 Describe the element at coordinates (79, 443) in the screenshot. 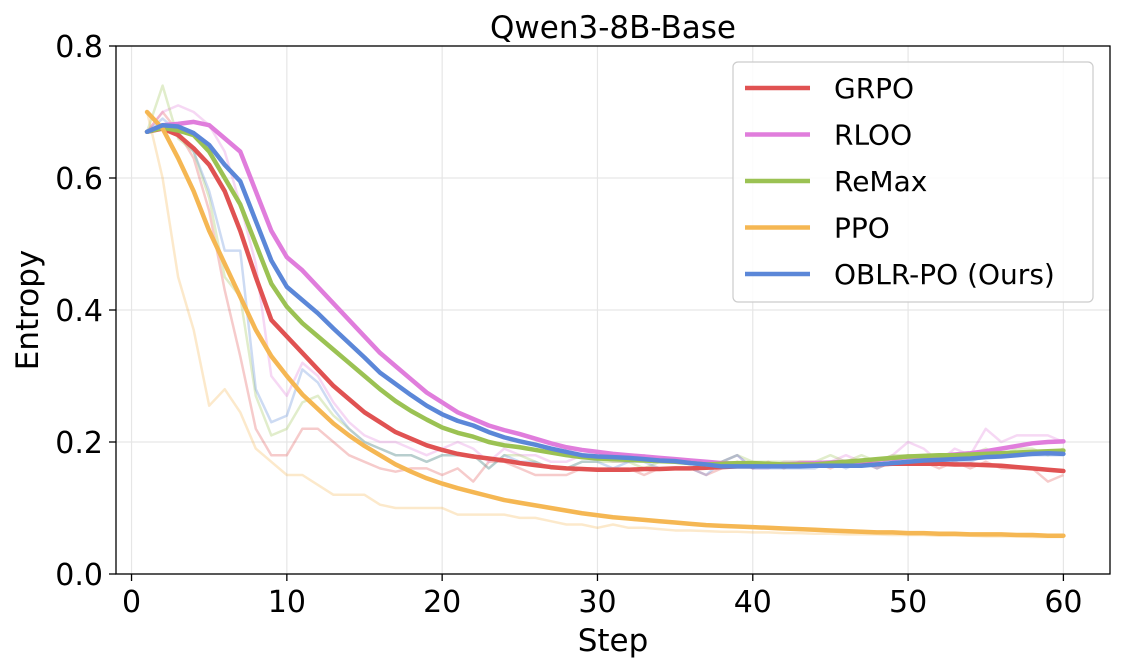

I see `y-tick-label: 0.2` at that location.